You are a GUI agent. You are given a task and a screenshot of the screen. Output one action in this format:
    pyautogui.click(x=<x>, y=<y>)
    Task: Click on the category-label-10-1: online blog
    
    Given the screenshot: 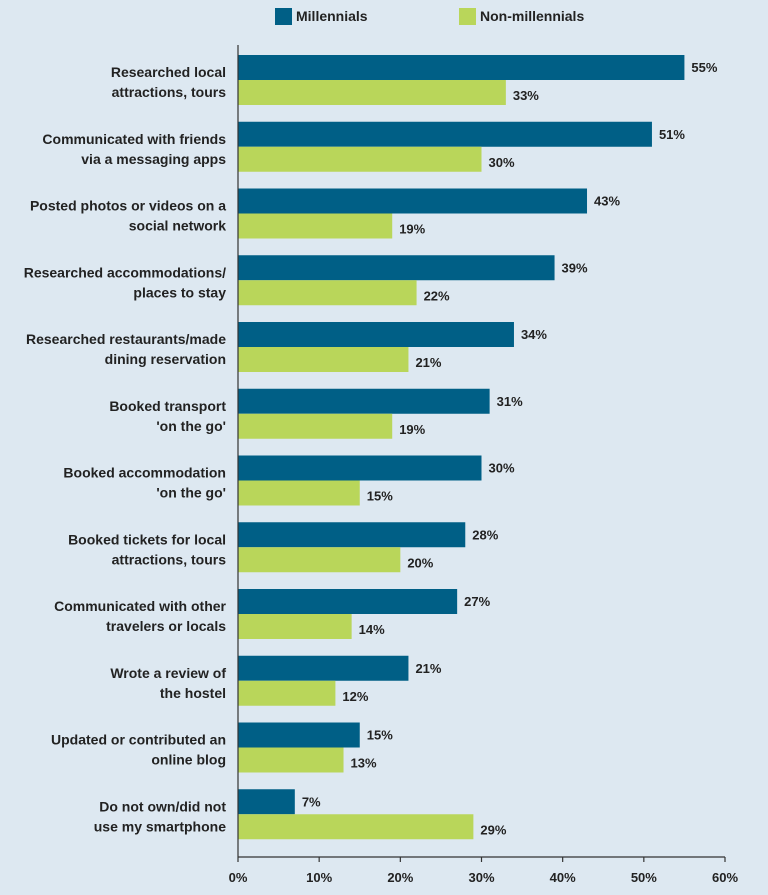 What is the action you would take?
    pyautogui.click(x=188, y=760)
    